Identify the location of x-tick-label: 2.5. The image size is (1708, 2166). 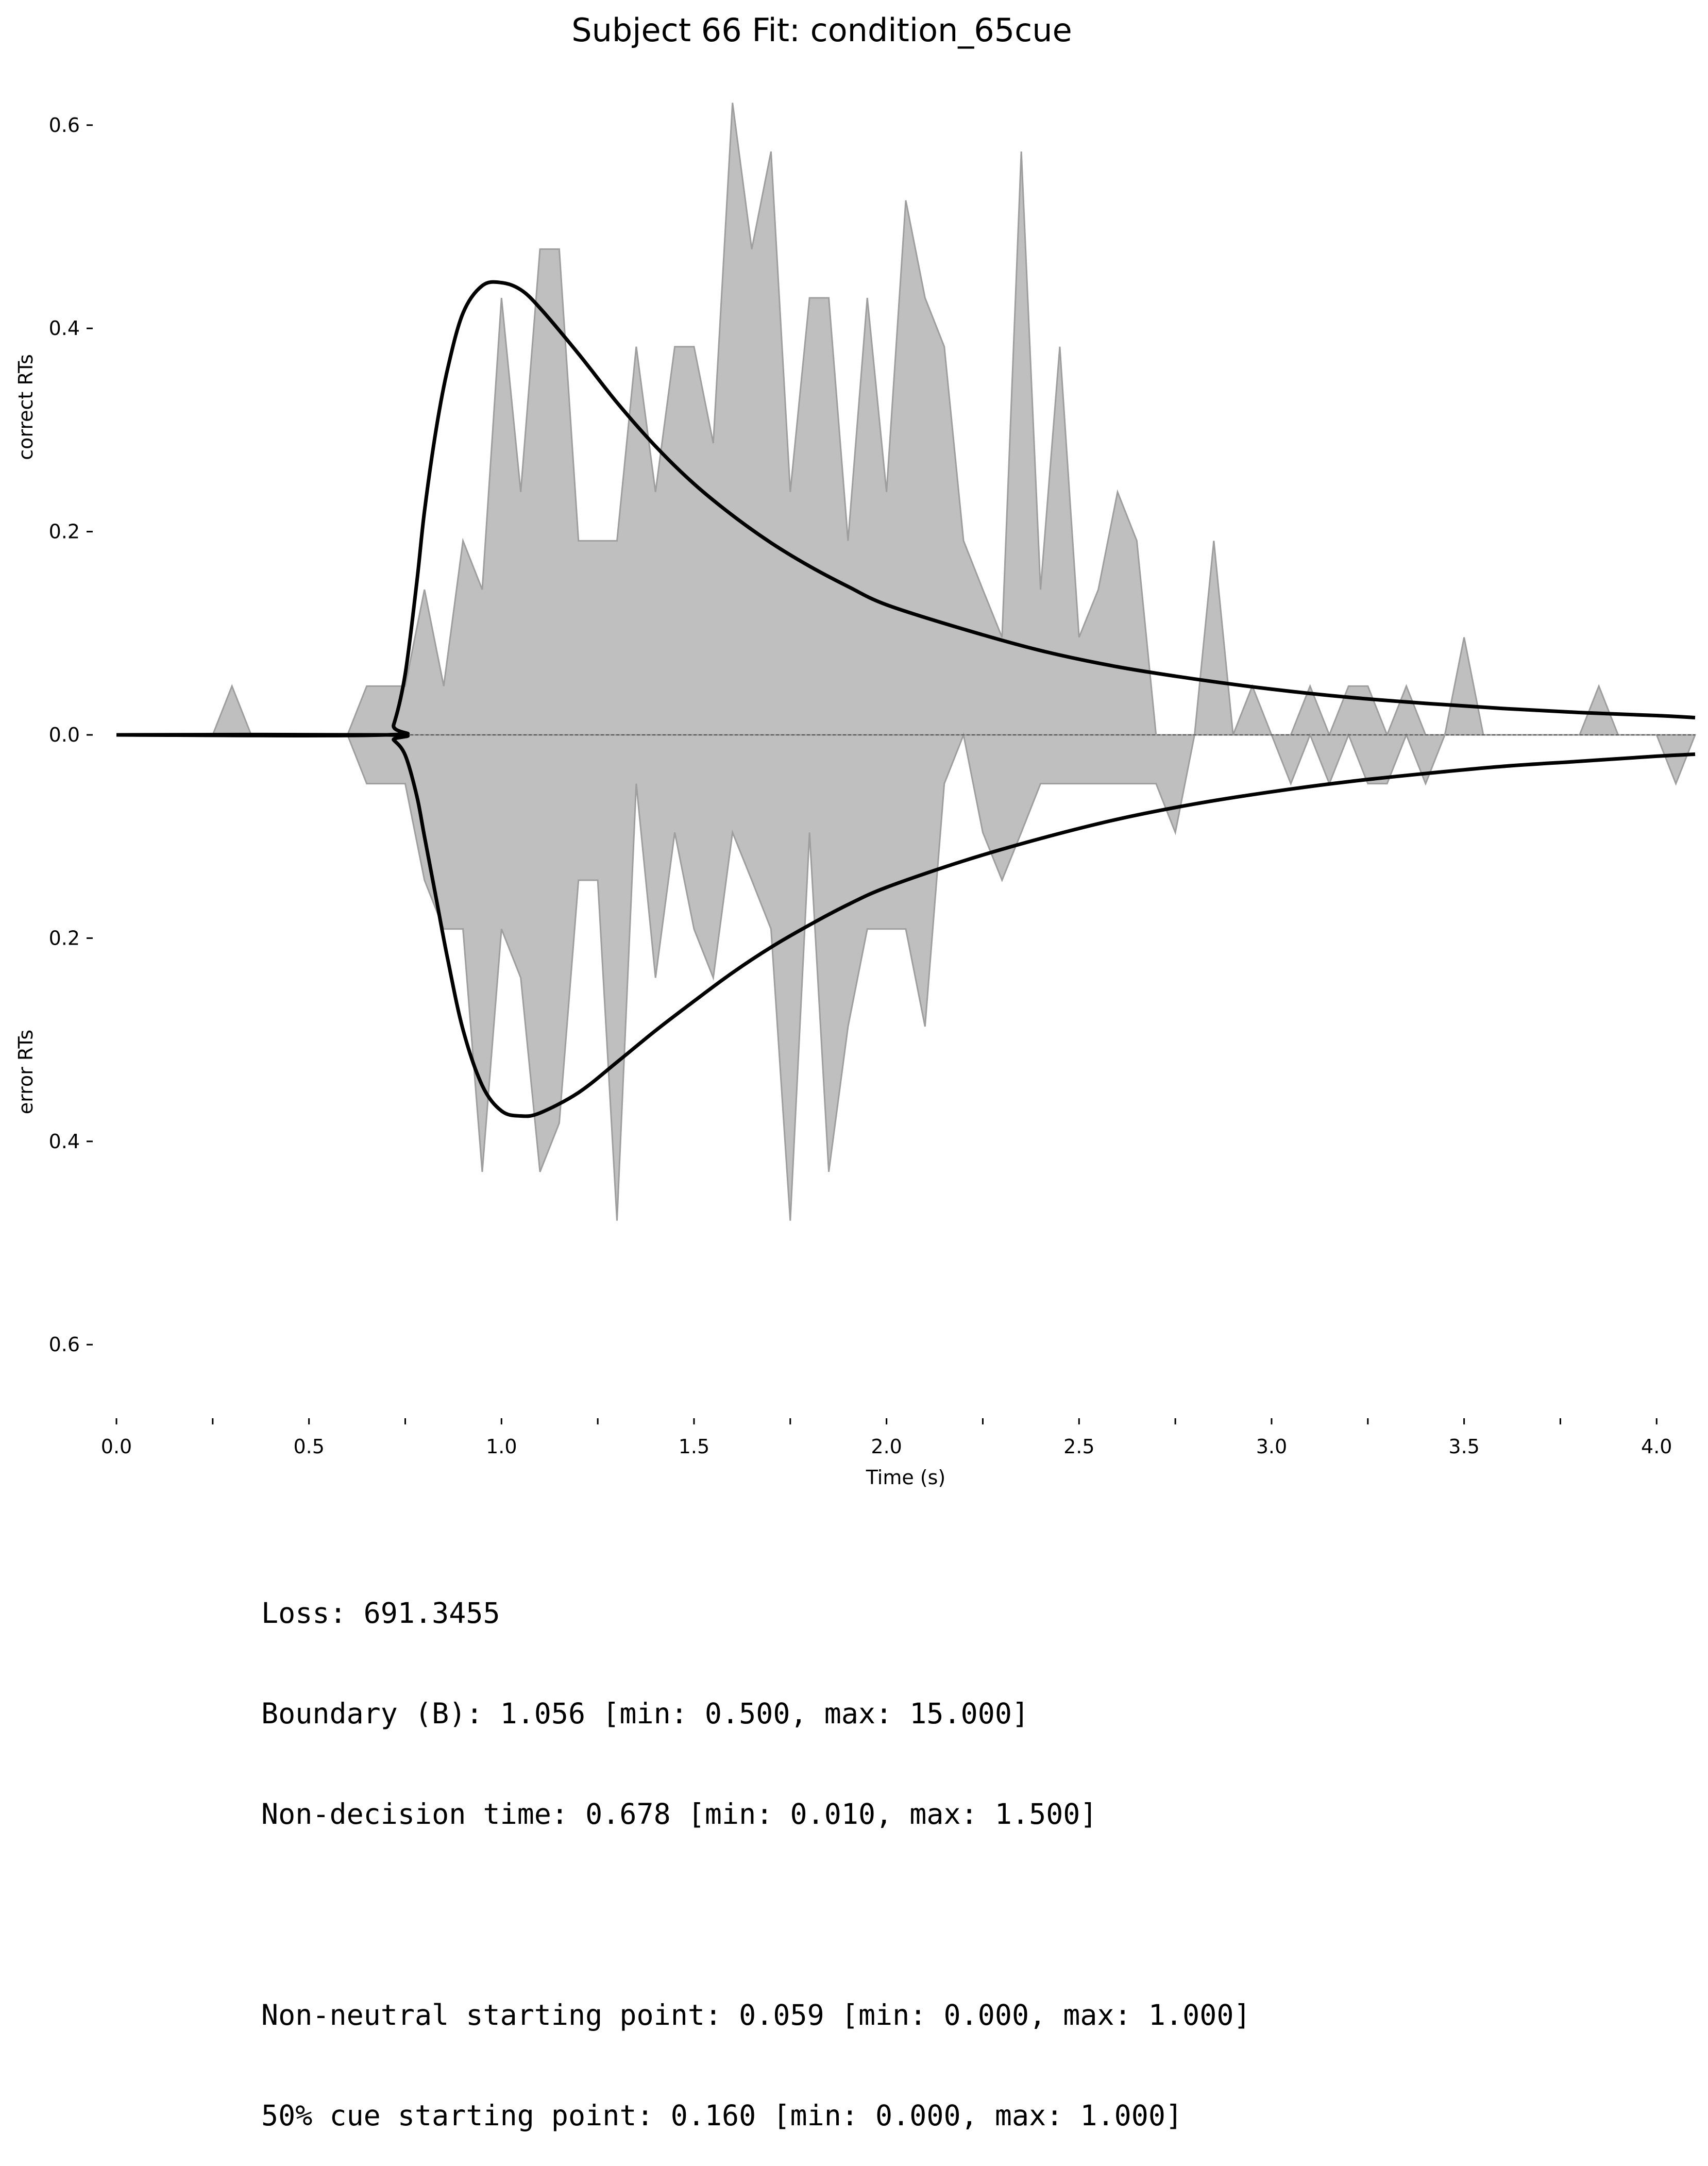
(1078, 1446).